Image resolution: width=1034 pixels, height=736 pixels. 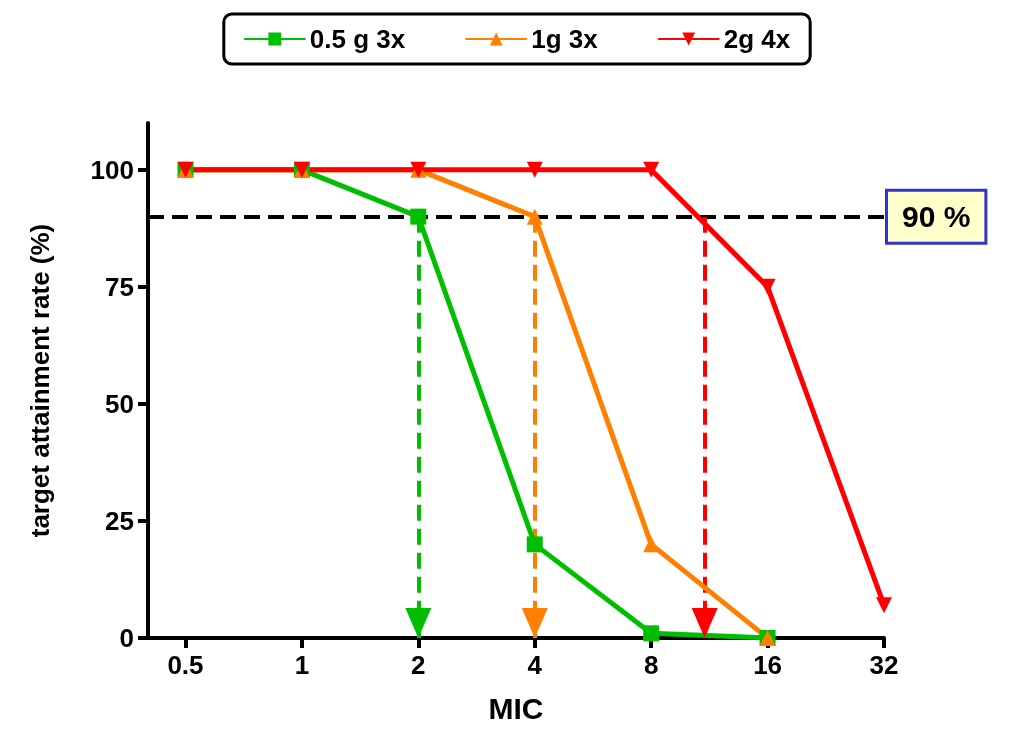 I want to click on y-axis-title: target attainment rate (%), so click(x=40, y=380).